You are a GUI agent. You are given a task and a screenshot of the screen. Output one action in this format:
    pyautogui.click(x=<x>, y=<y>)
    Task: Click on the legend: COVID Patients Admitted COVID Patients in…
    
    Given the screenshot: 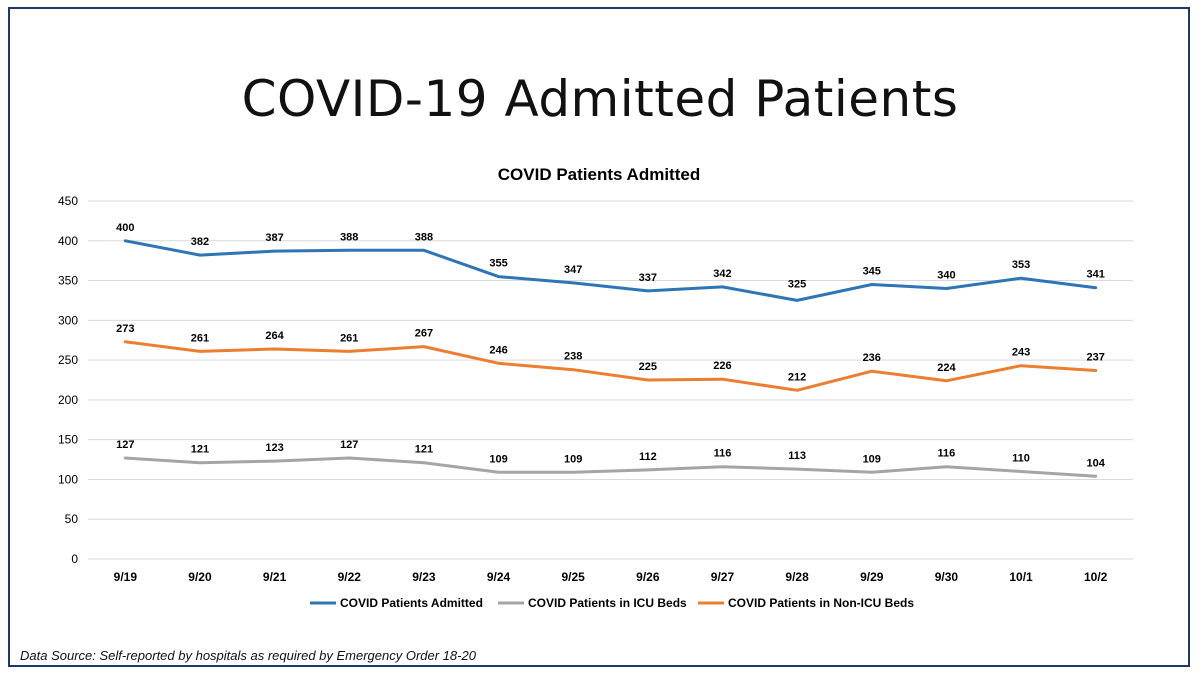 What is the action you would take?
    pyautogui.click(x=612, y=603)
    